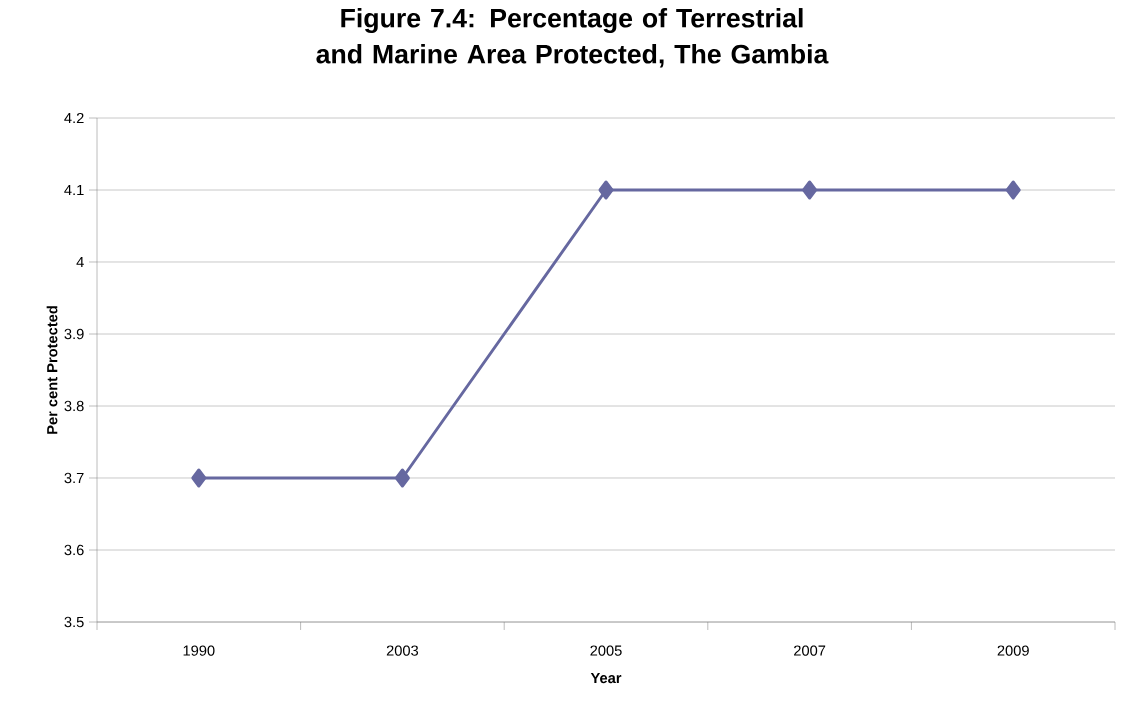  What do you see at coordinates (74, 406) in the screenshot?
I see `y-tick-label: 3.8` at bounding box center [74, 406].